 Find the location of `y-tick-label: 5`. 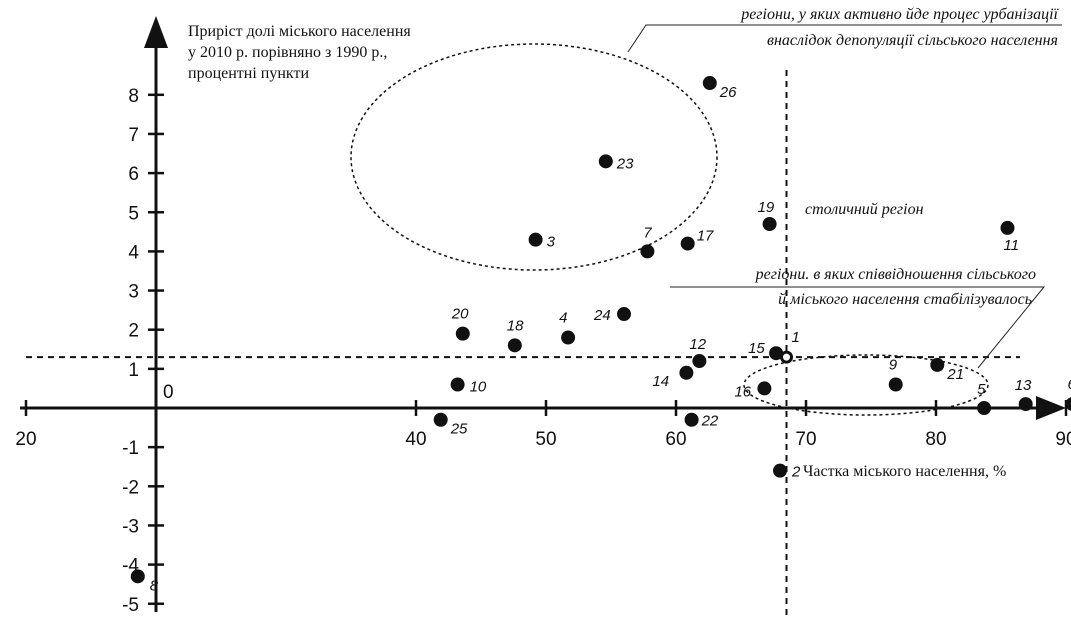

y-tick-label: 5 is located at coordinates (133, 213).